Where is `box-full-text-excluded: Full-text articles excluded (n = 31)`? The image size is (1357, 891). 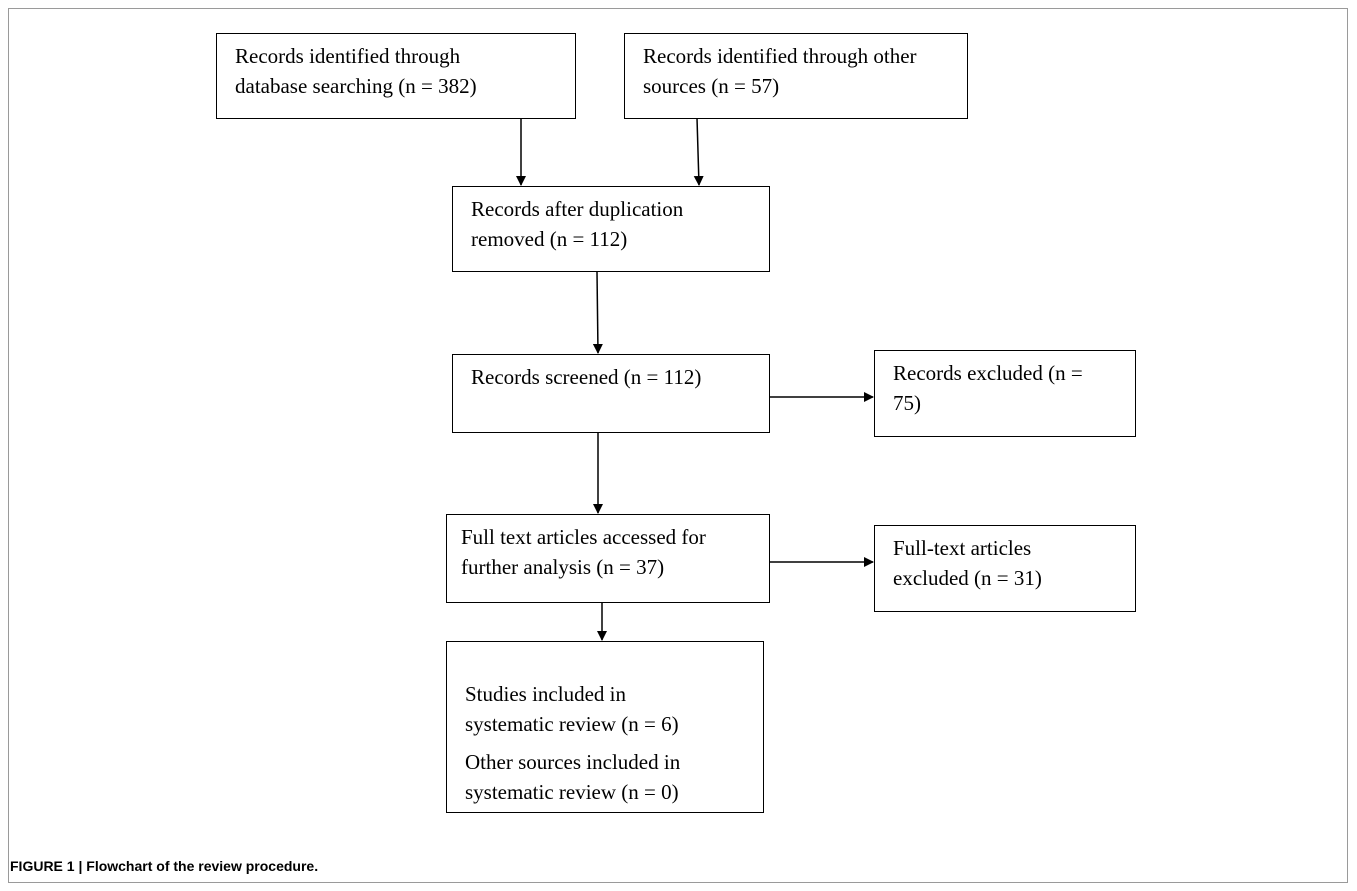 box-full-text-excluded: Full-text articles excluded (n = 31) is located at coordinates (1005, 568).